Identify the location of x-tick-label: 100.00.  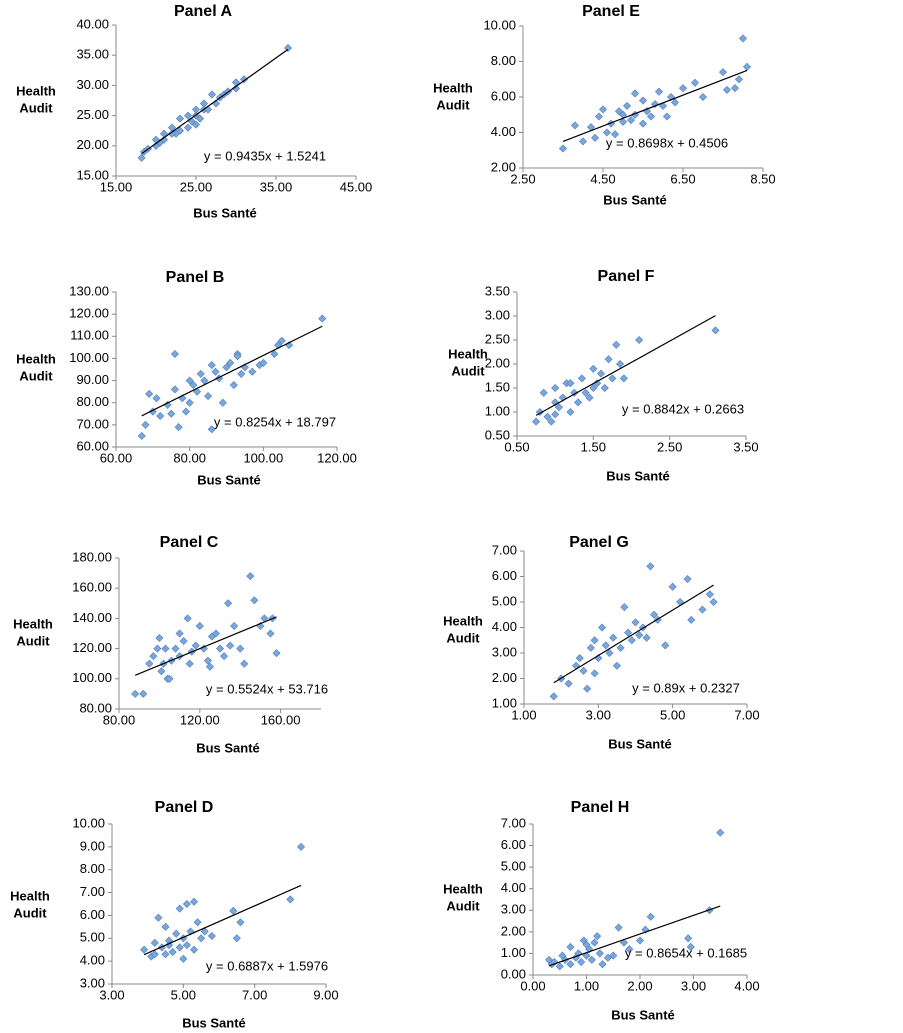
(263, 457).